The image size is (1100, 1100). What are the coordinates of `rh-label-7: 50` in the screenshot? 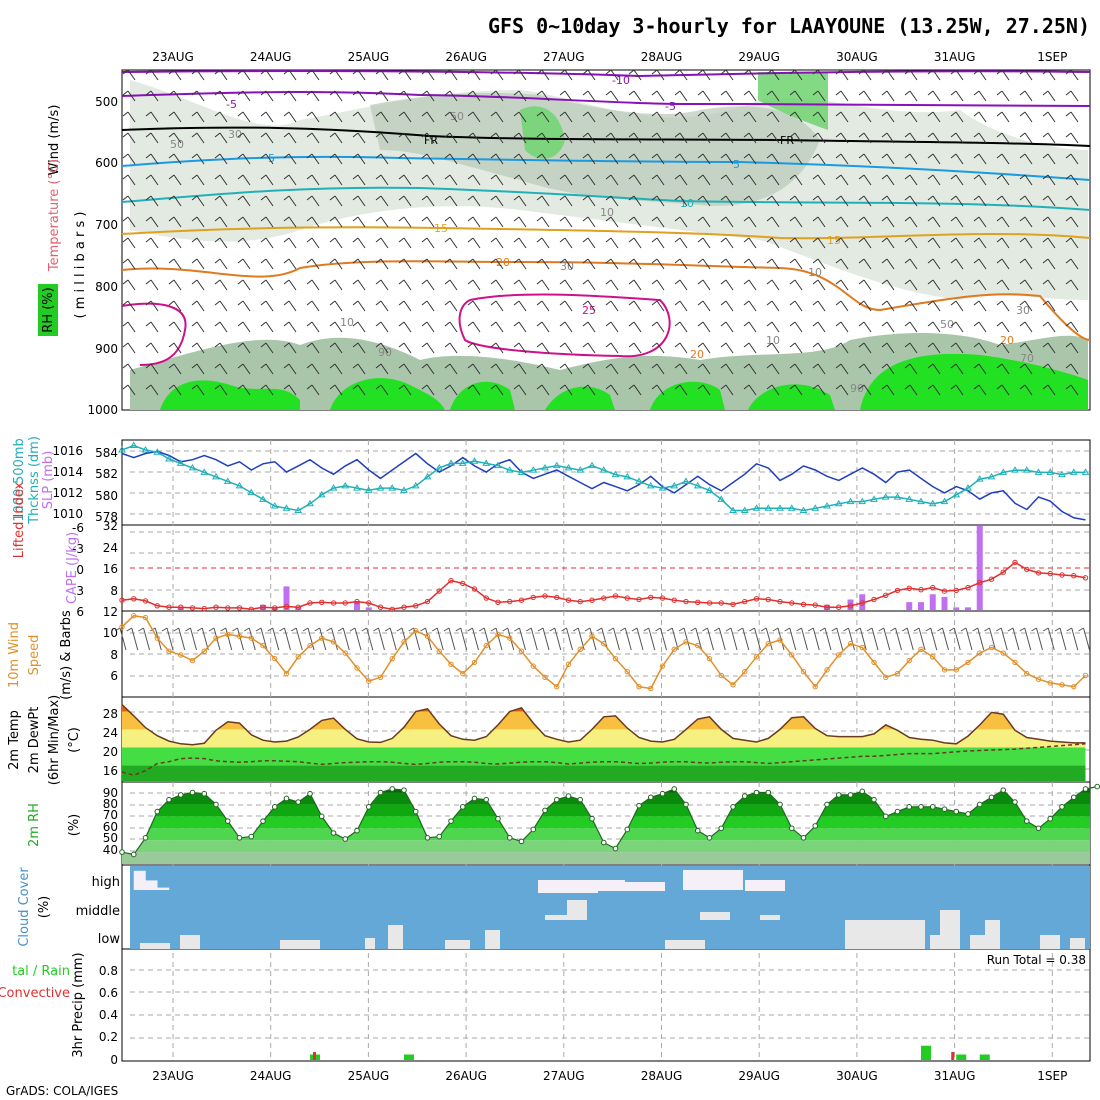 It's located at (457, 116).